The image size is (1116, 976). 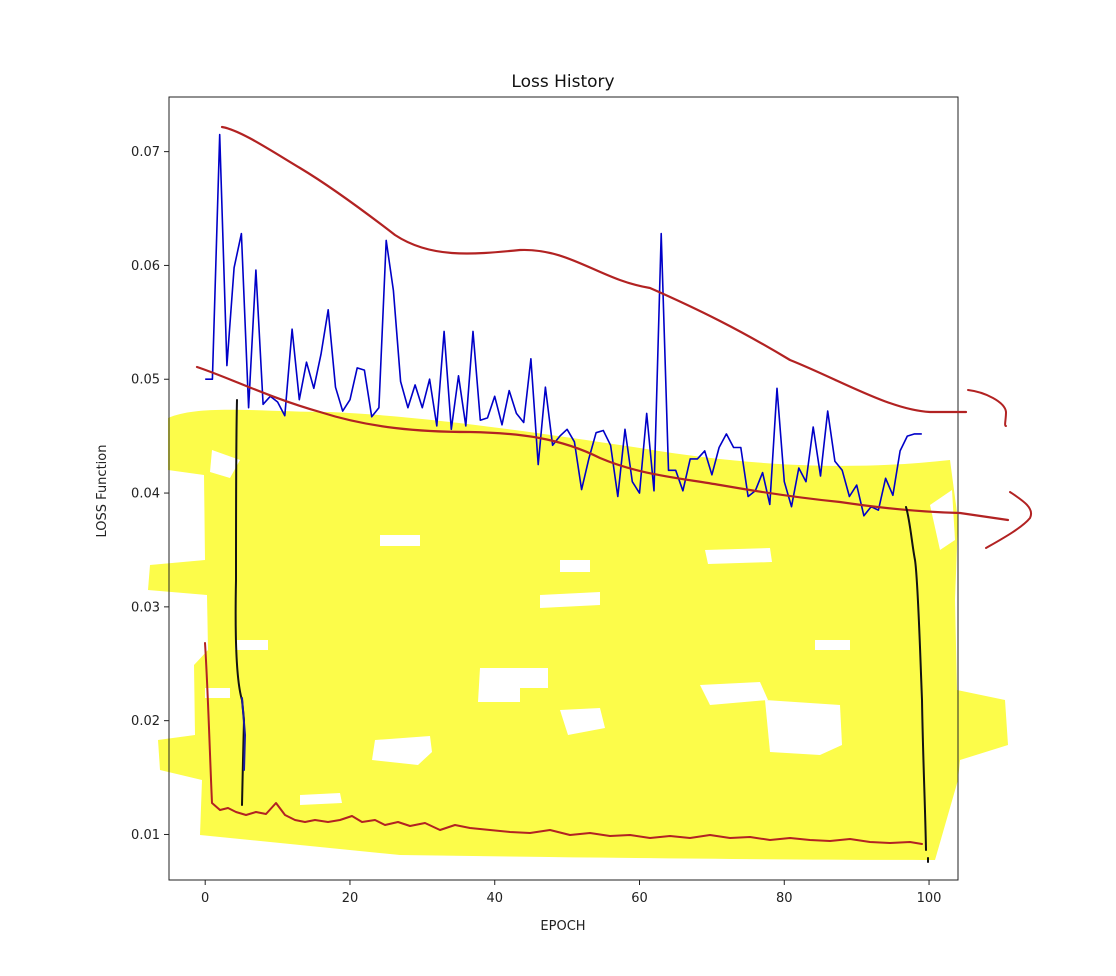 I want to click on x-tick-label: 100, so click(x=929, y=898).